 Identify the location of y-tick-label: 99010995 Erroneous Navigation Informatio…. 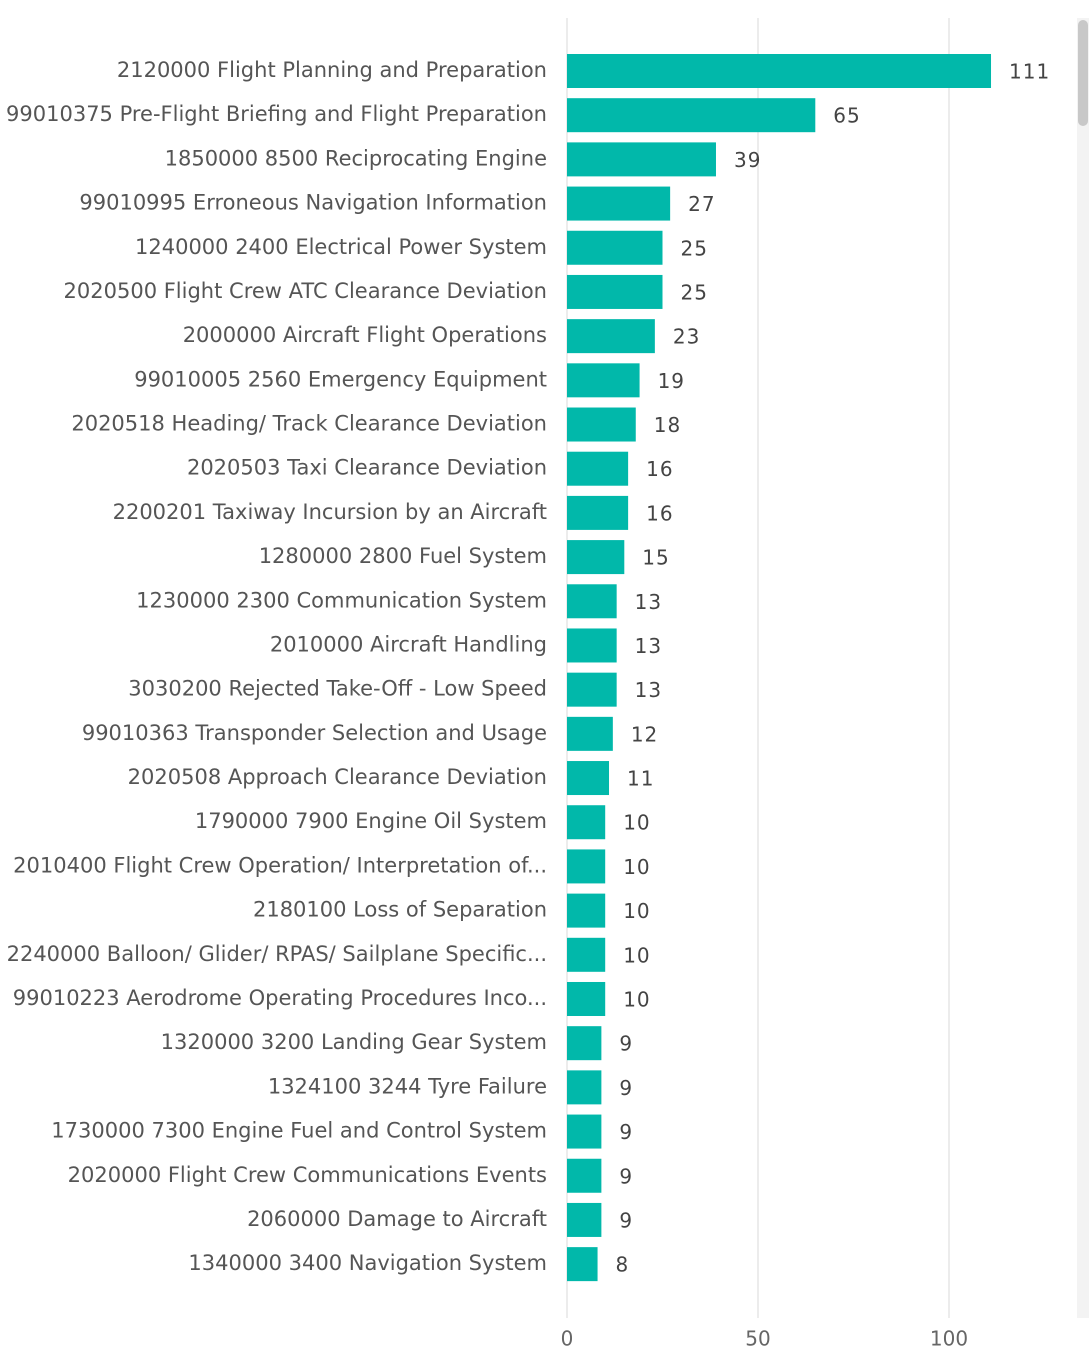
(313, 203).